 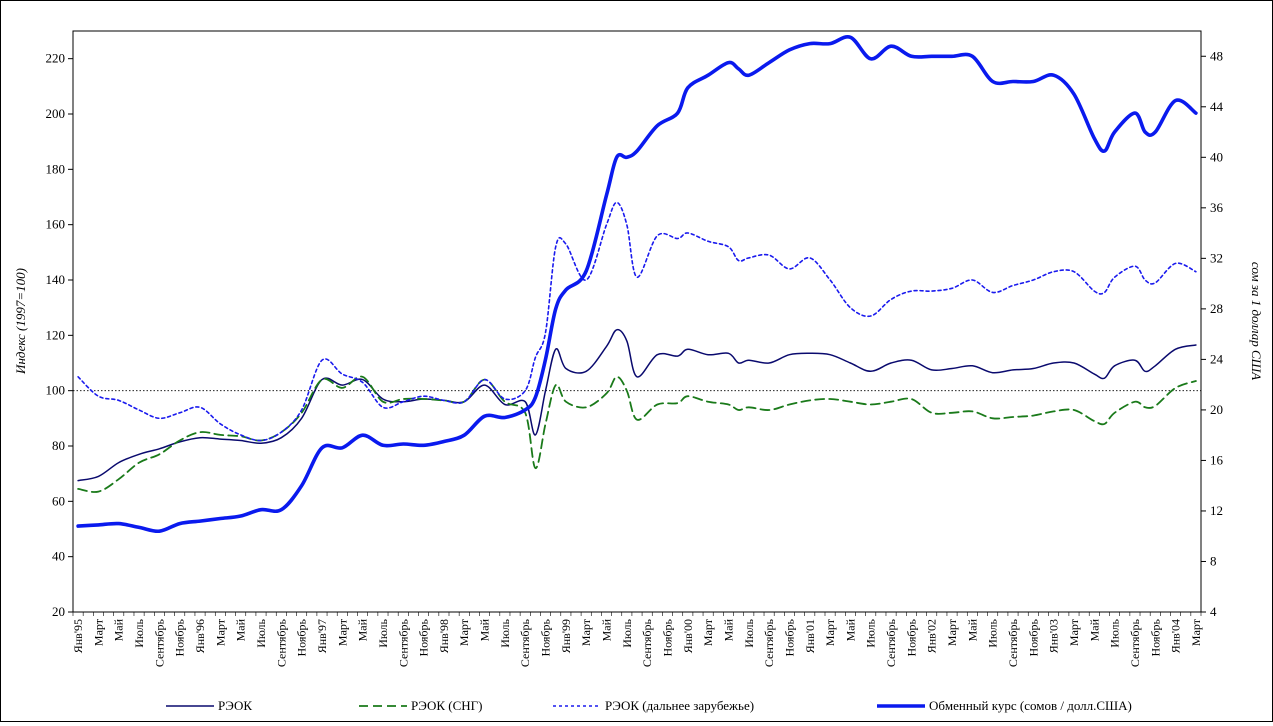 I want to click on left-tick-label: 60, so click(x=58, y=500).